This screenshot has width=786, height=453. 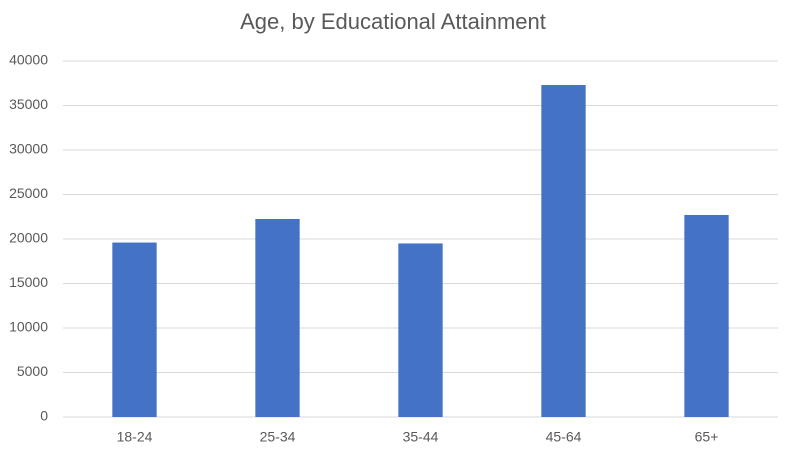 I want to click on y-tick-label: 10000, so click(x=28, y=327).